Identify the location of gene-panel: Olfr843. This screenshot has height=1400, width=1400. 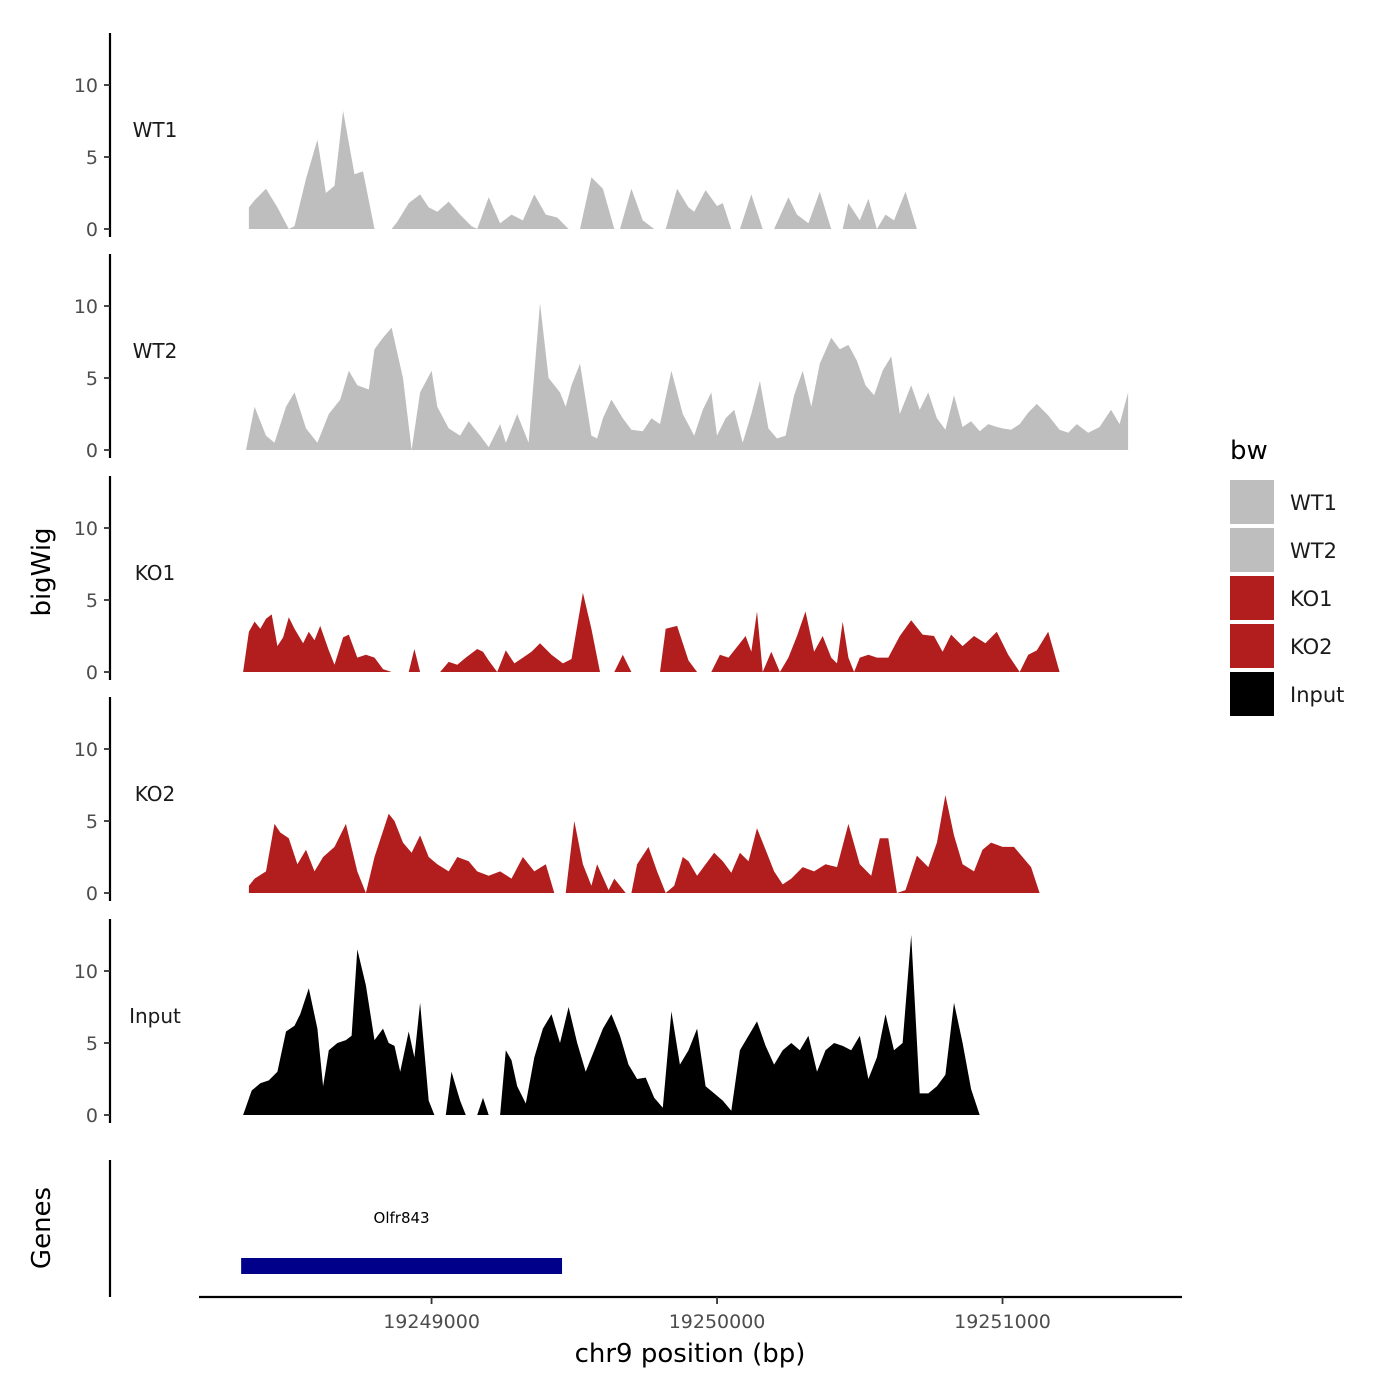
(335, 1228).